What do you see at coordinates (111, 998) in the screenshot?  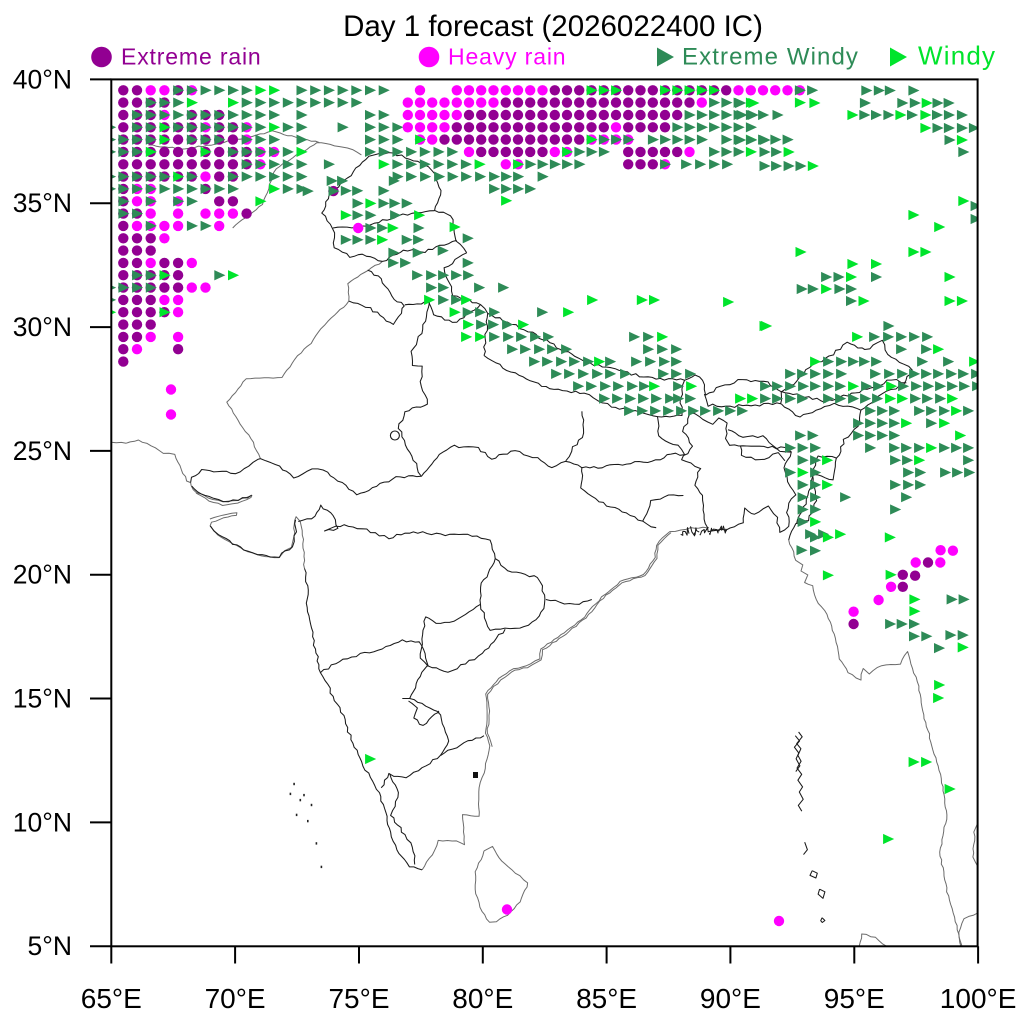 I see `svg-text: 65°E` at bounding box center [111, 998].